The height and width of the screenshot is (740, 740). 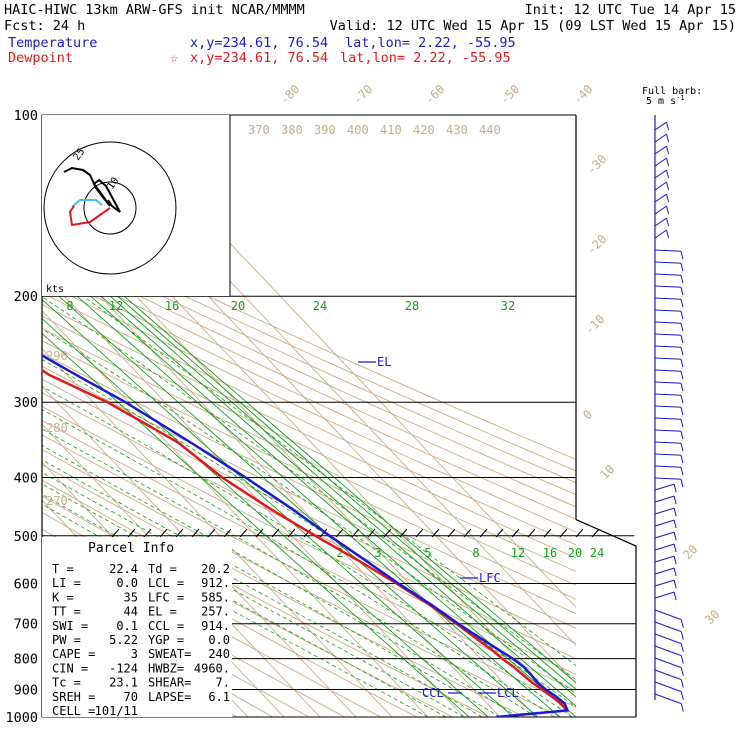 I want to click on theta-label: 370, so click(x=259, y=130).